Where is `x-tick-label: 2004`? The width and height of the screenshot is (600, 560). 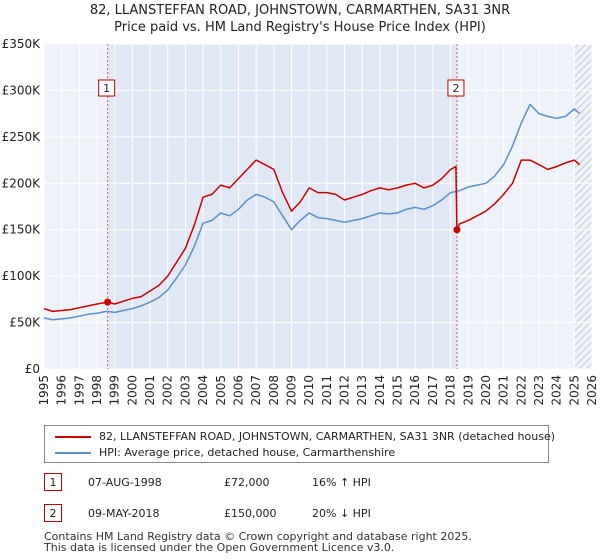 x-tick-label: 2004 is located at coordinates (203, 390).